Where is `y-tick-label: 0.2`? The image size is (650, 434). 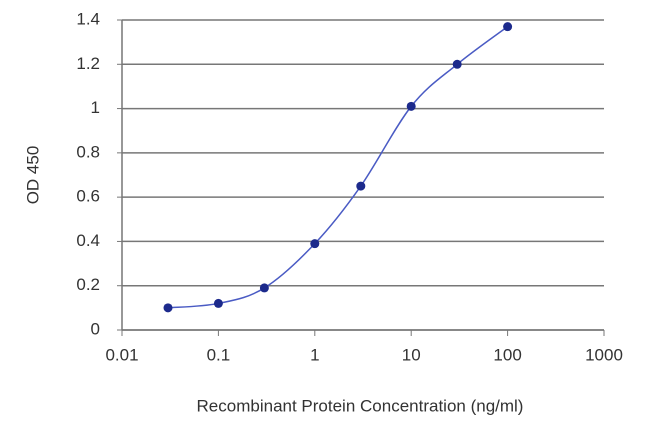 y-tick-label: 0.2 is located at coordinates (88, 284).